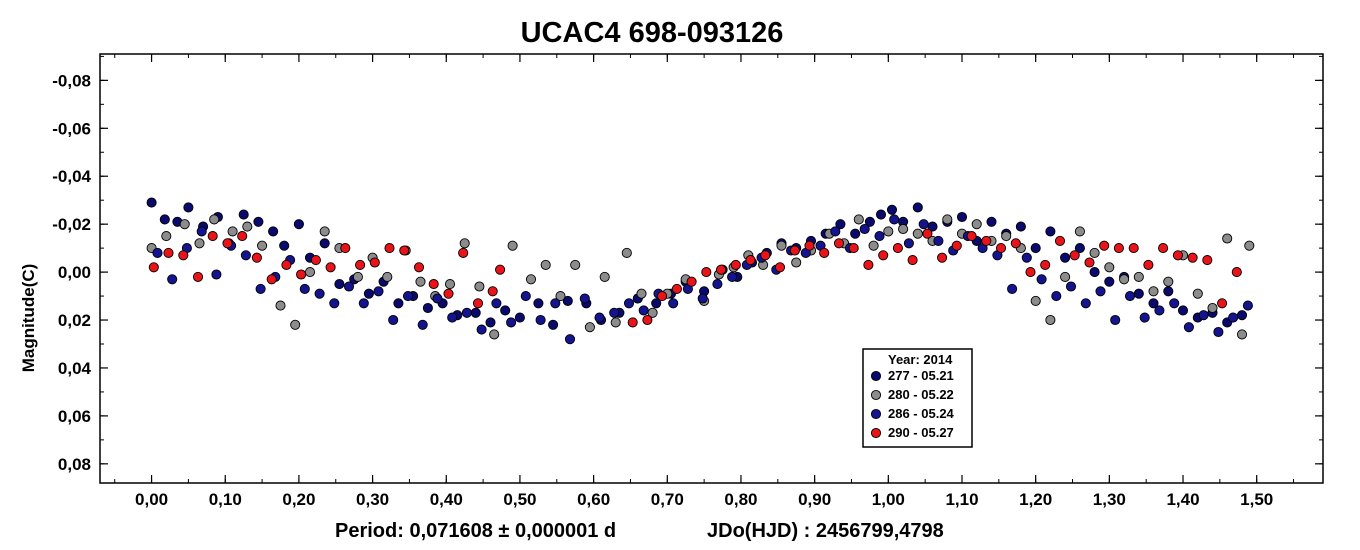  Describe the element at coordinates (1182, 499) in the screenshot. I see `x-tick-label: 1,40` at that location.